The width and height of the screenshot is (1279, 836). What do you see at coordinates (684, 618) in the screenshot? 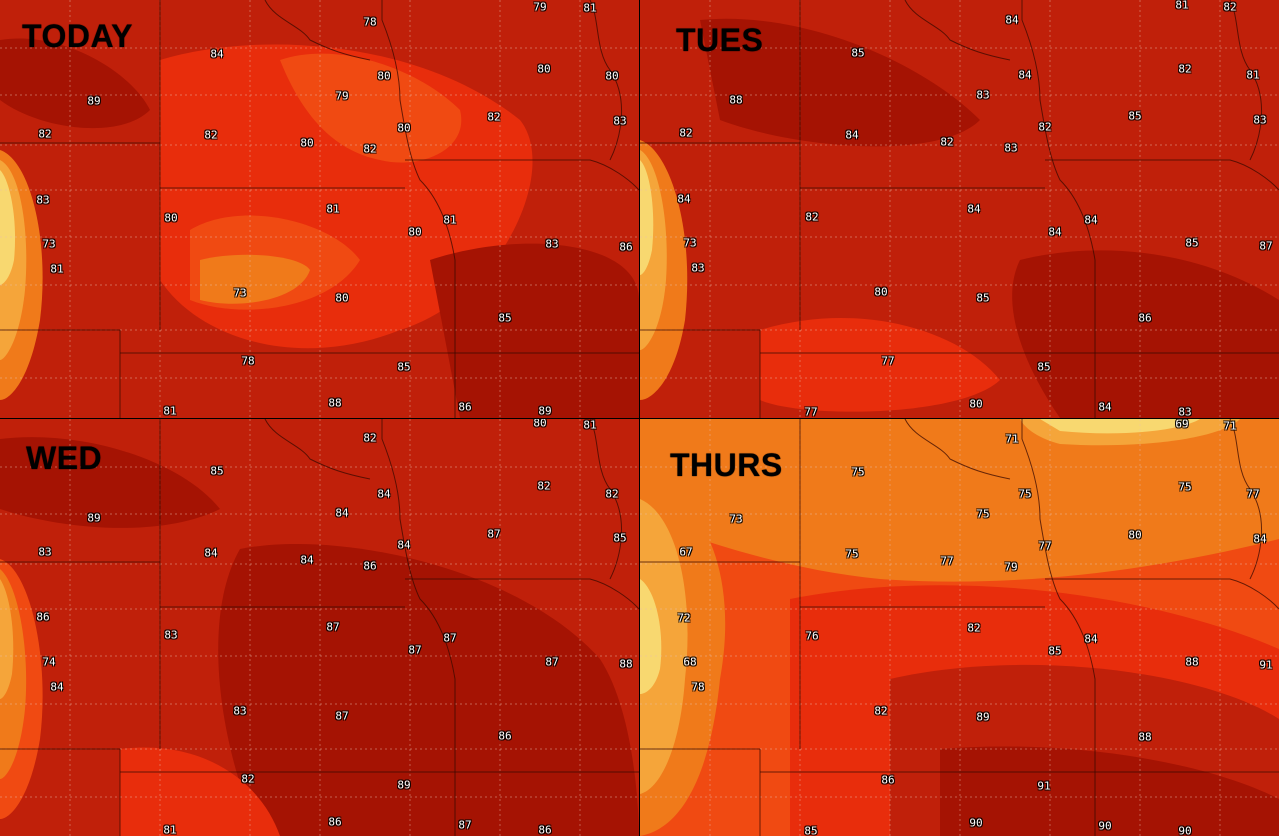
I see `temperature-value: 72` at bounding box center [684, 618].